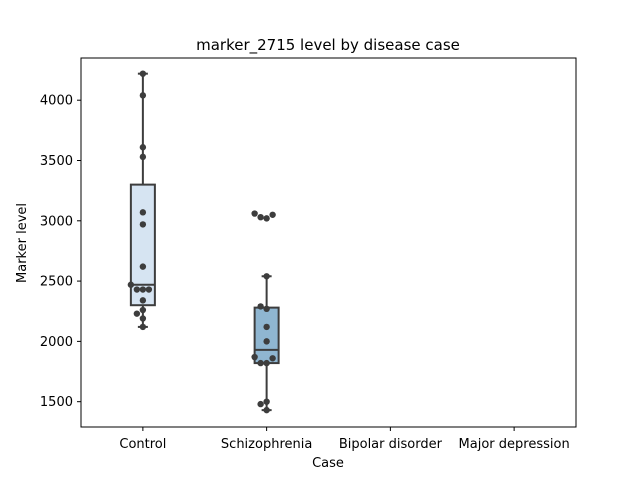  I want to click on y-tick-label: 1500, so click(56, 402).